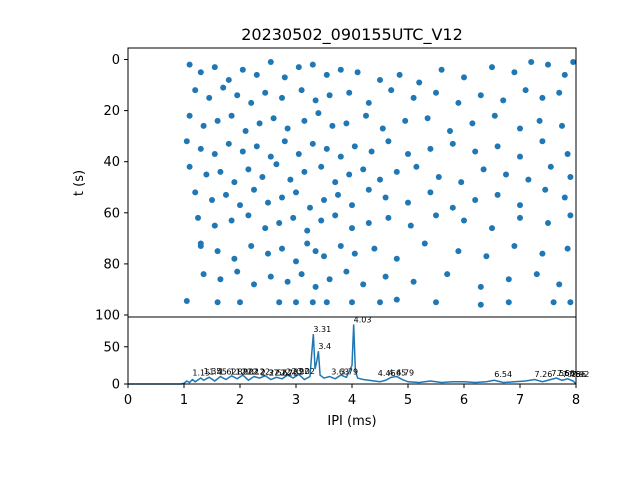 This screenshot has height=480, width=640. I want to click on y-axis-label: t (s), so click(79, 183).